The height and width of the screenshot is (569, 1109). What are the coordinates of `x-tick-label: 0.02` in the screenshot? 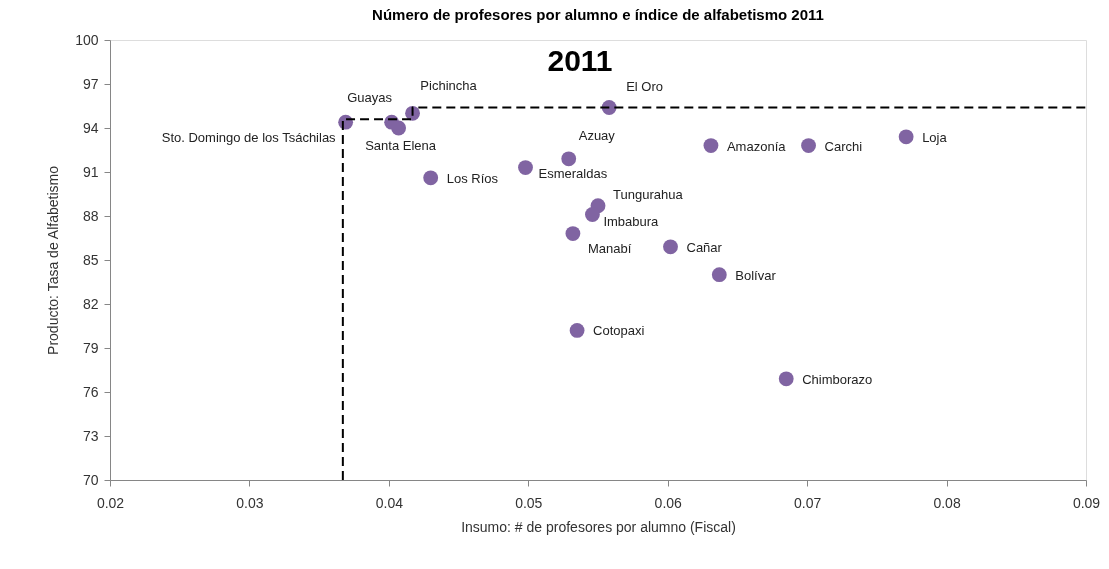 It's located at (110, 502).